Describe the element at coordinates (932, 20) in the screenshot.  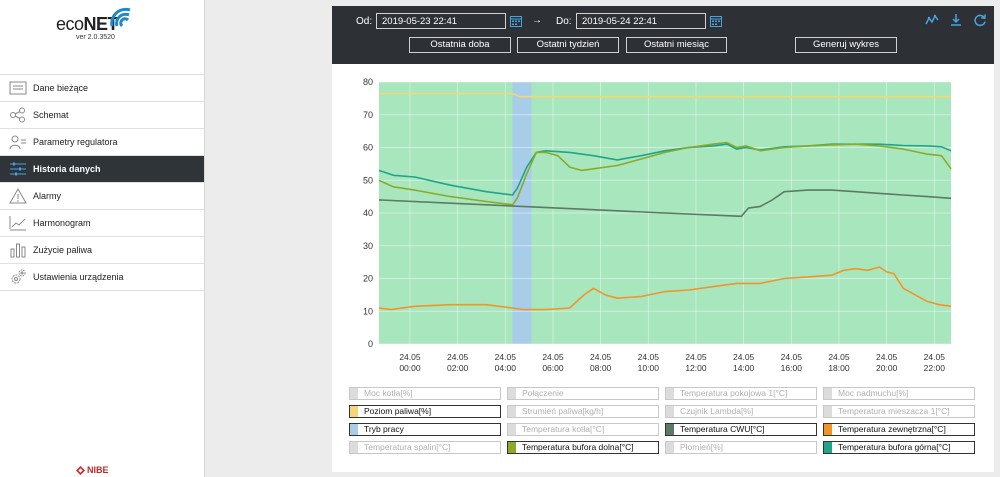
I see `chart-line-icon` at that location.